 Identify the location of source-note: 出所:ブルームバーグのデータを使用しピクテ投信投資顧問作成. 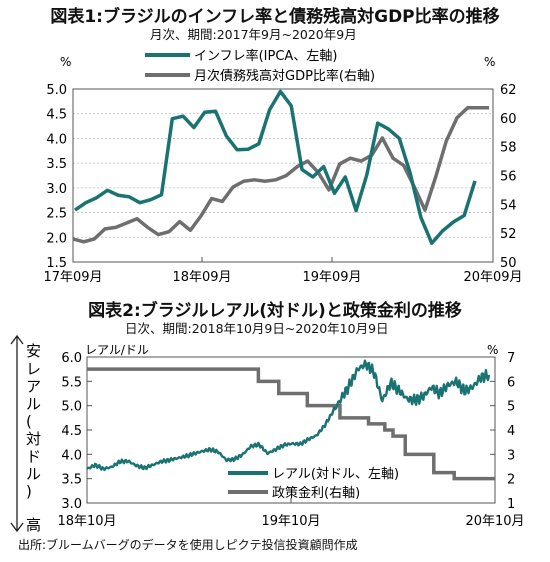
(188, 545).